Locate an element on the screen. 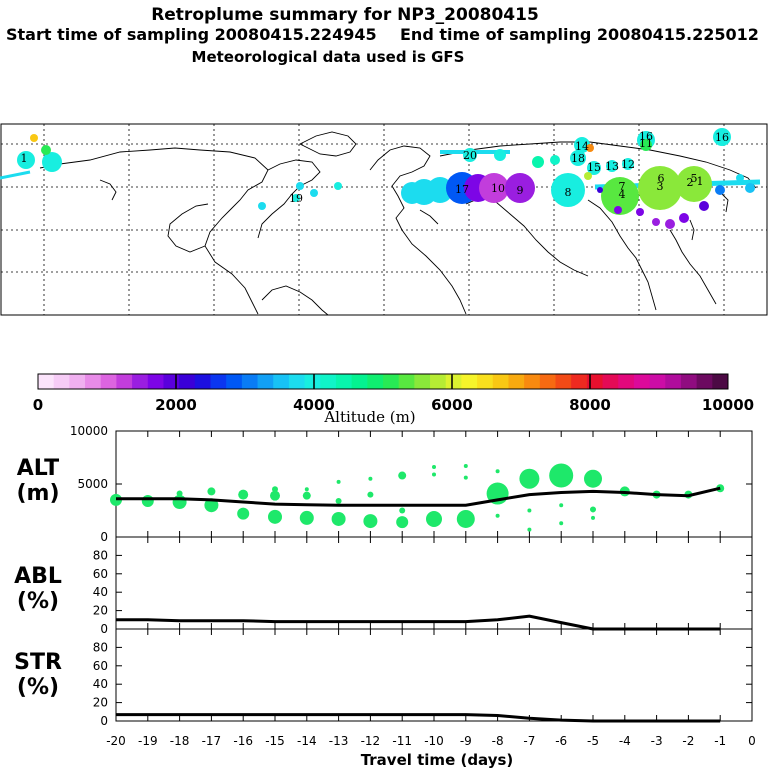 This screenshot has height=768, width=768. y-tick-label: 20 is located at coordinates (100, 611).